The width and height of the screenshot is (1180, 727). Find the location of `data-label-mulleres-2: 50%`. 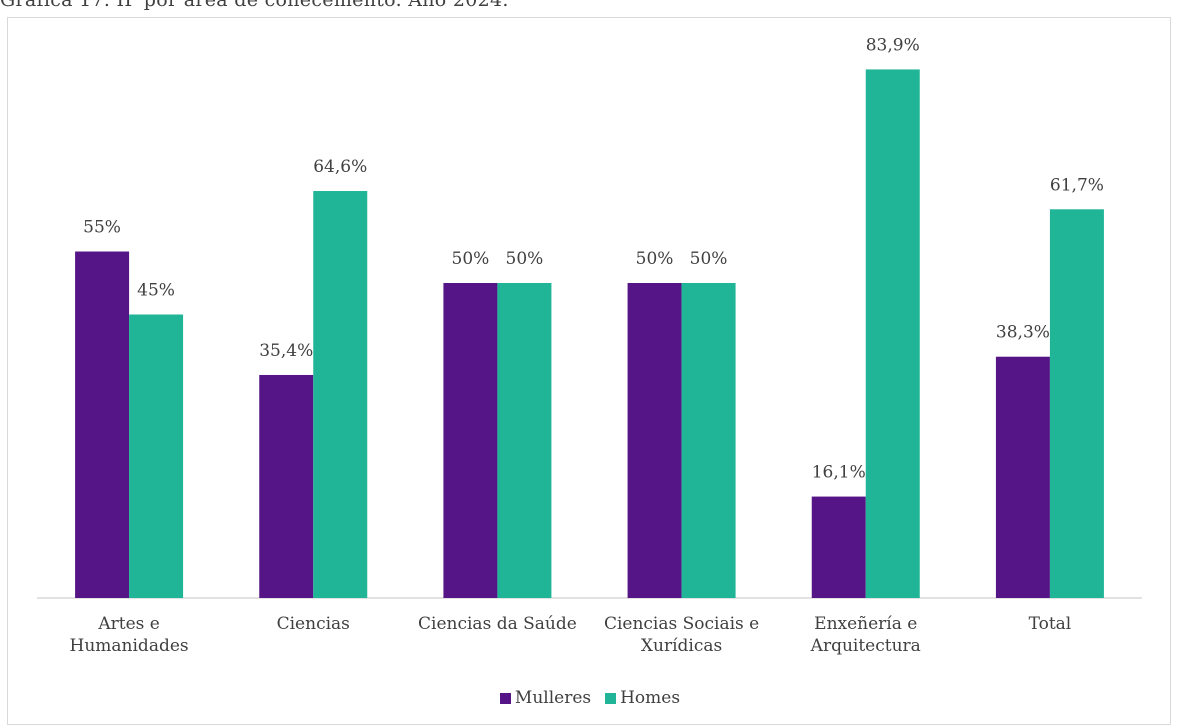

data-label-mulleres-2: 50% is located at coordinates (471, 259).